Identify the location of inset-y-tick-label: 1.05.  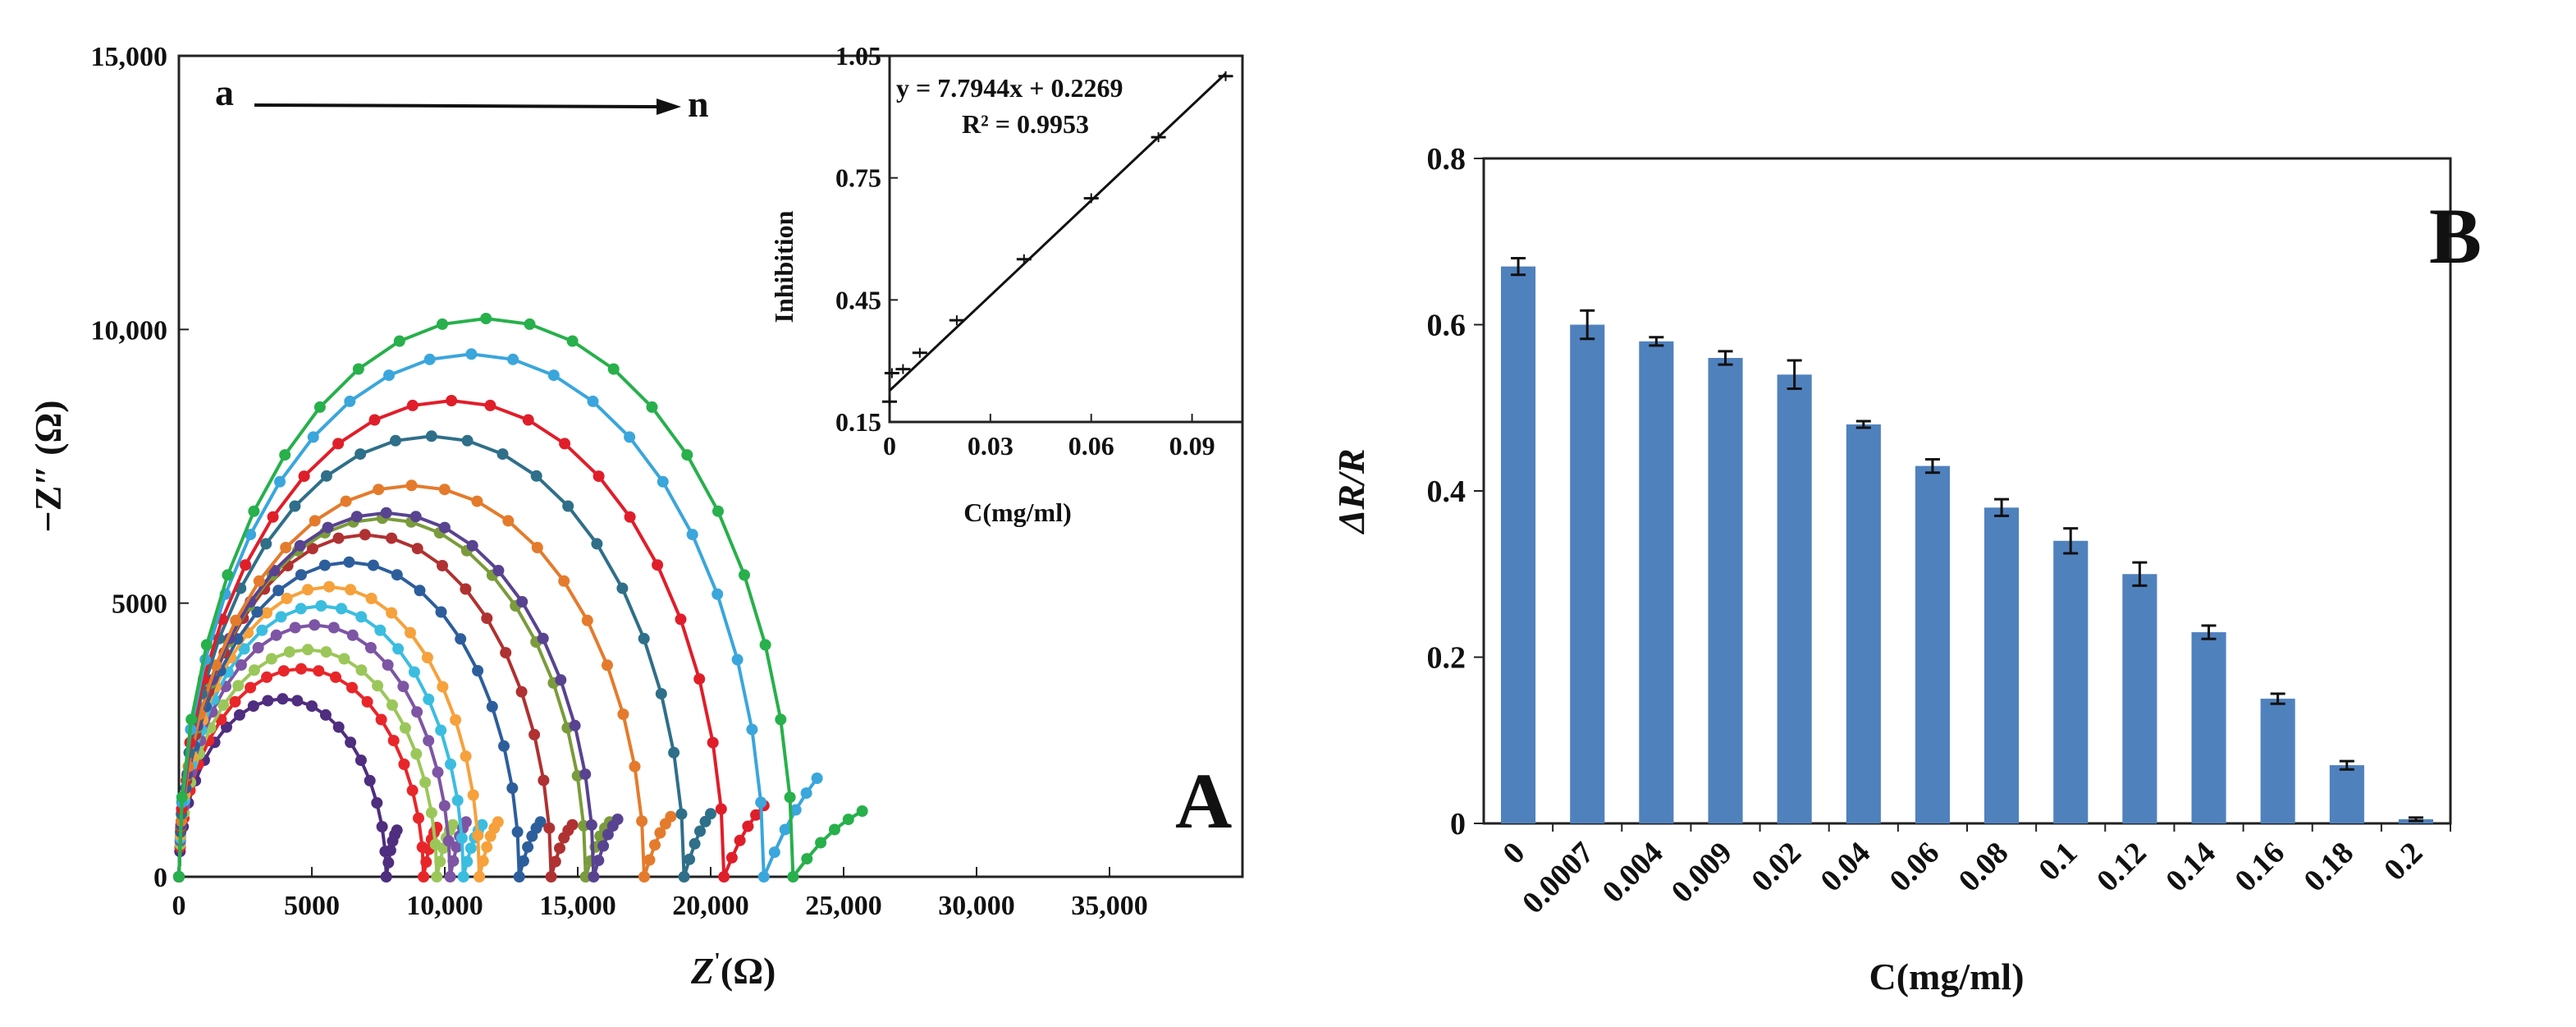
(858, 56).